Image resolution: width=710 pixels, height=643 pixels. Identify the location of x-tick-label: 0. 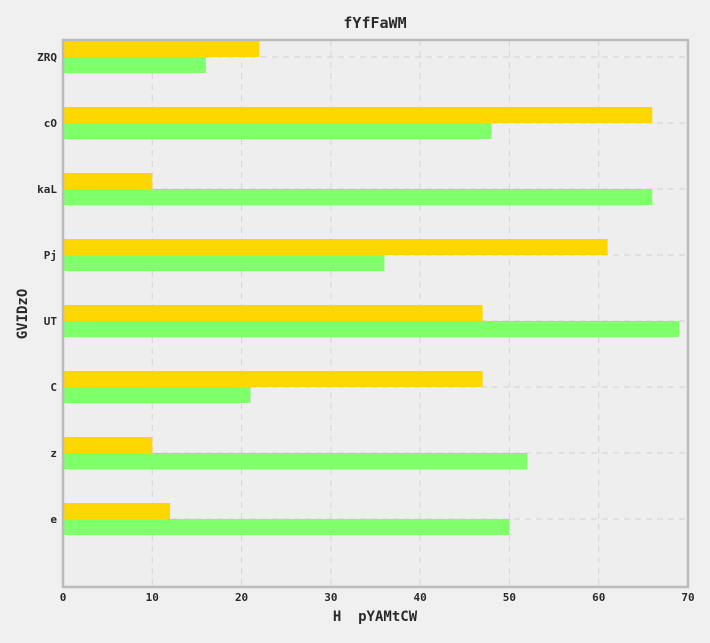
(63, 597).